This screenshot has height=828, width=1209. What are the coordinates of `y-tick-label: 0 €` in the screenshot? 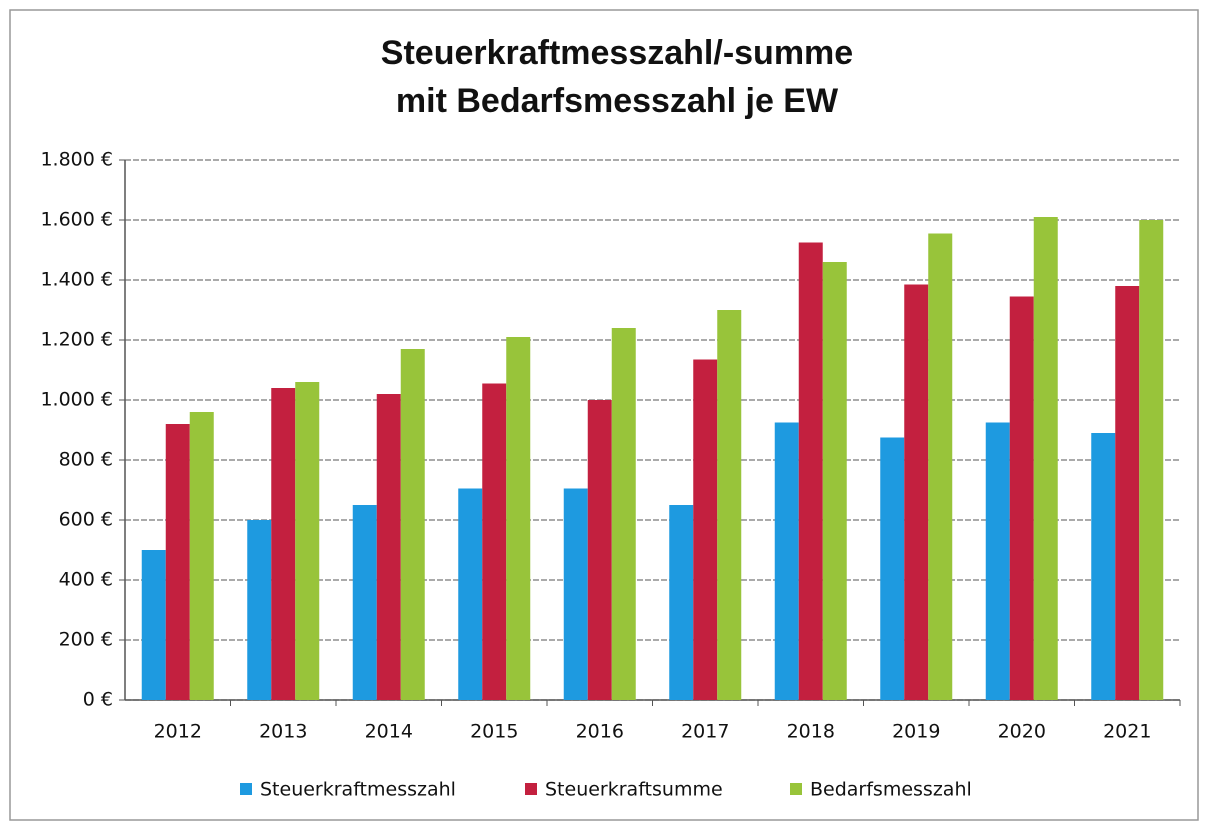 It's located at (98, 700).